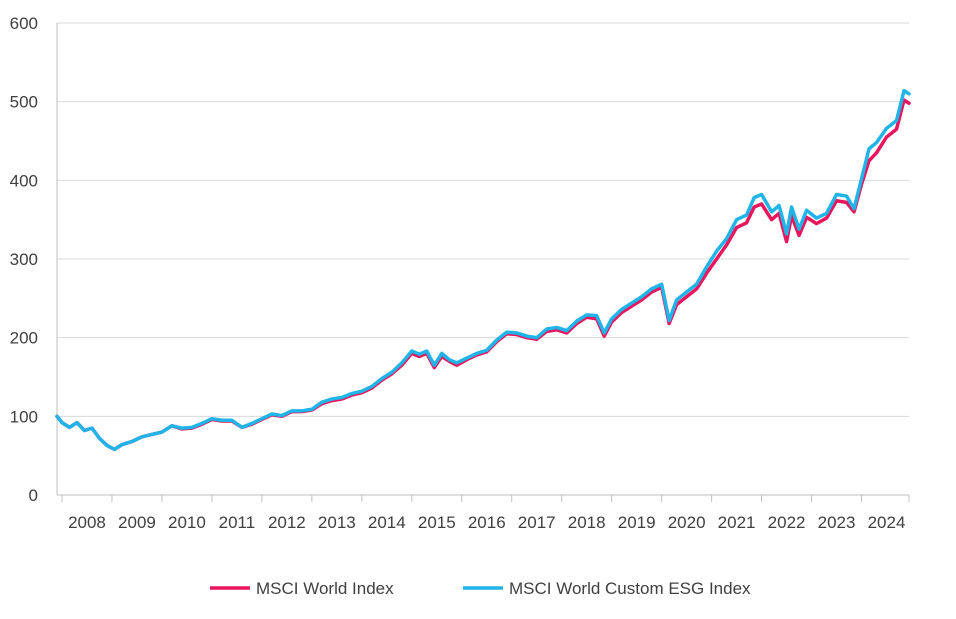 Image resolution: width=956 pixels, height=619 pixels. I want to click on y-tick-label: 300, so click(24, 259).